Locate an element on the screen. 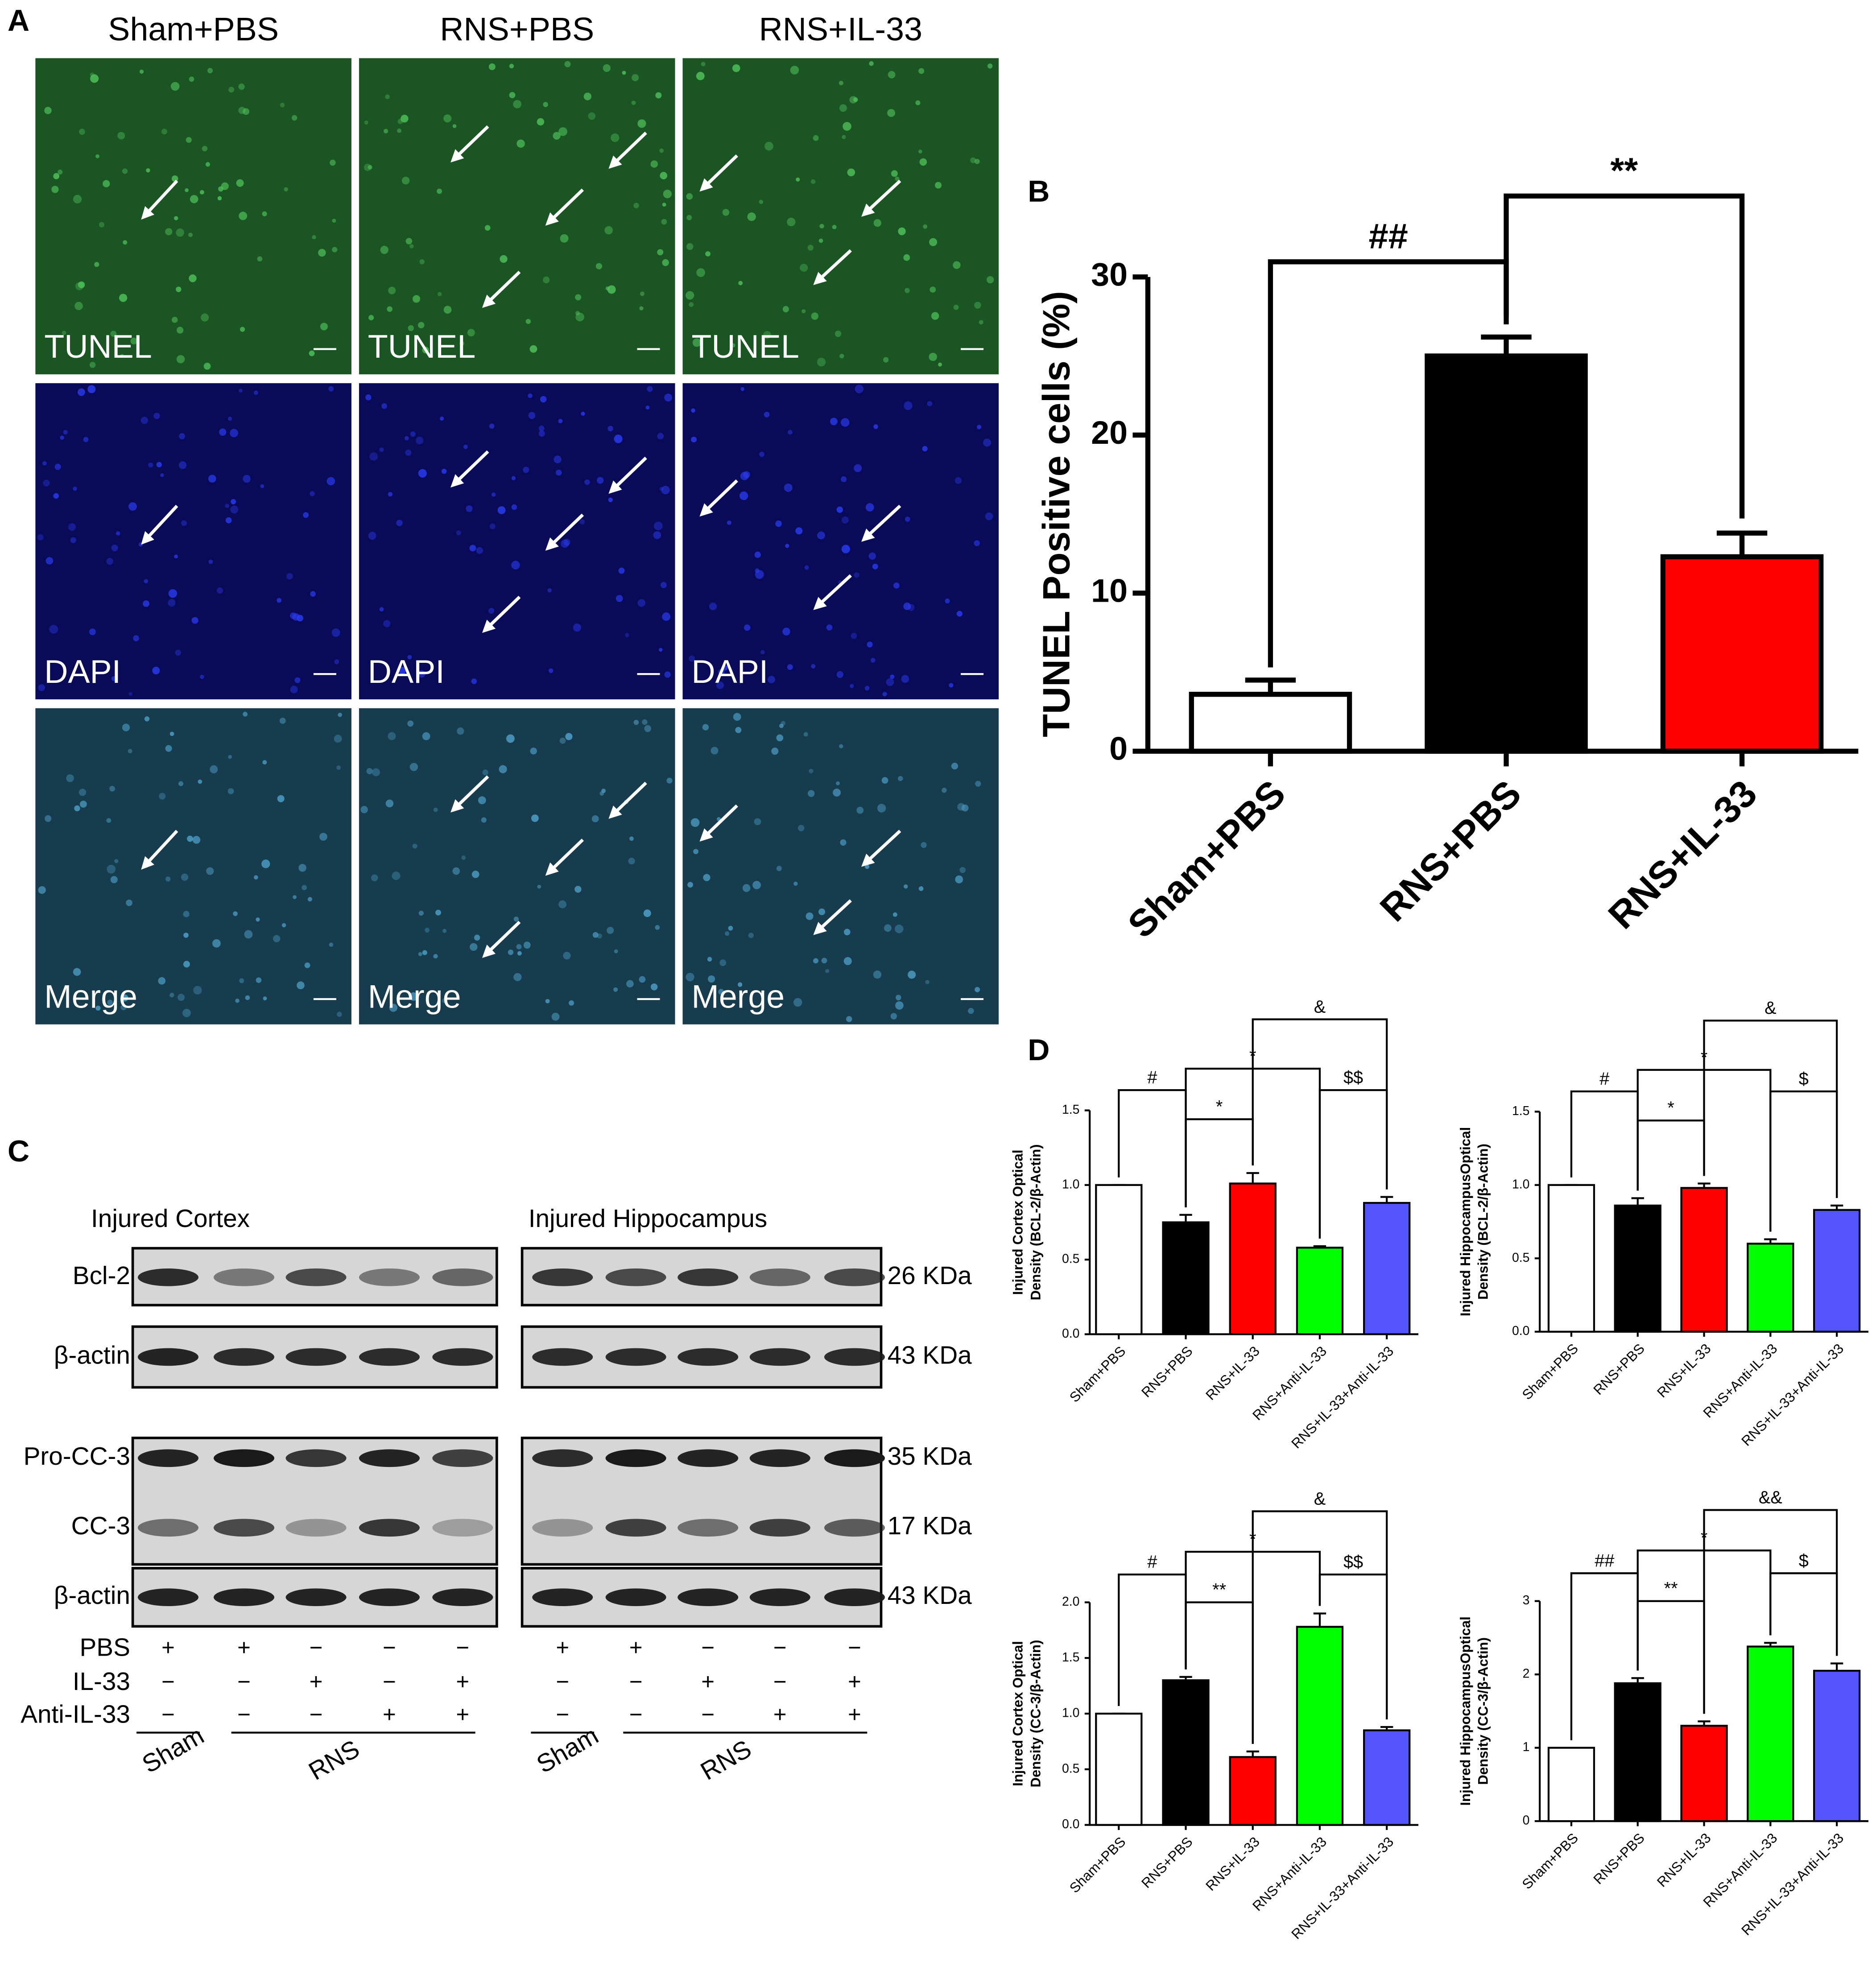 The image size is (1876, 1983). y-axis-label: Injured HippocampusOptical is located at coordinates (1465, 1221).